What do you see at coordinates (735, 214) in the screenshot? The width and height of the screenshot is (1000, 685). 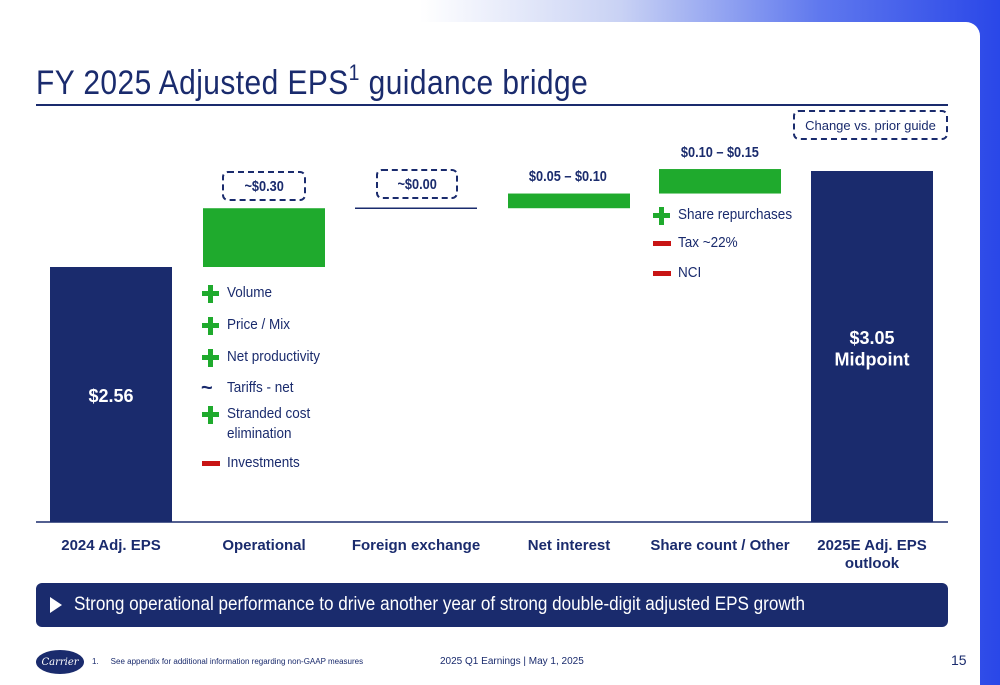 I see `driver-text: Share repurchases` at bounding box center [735, 214].